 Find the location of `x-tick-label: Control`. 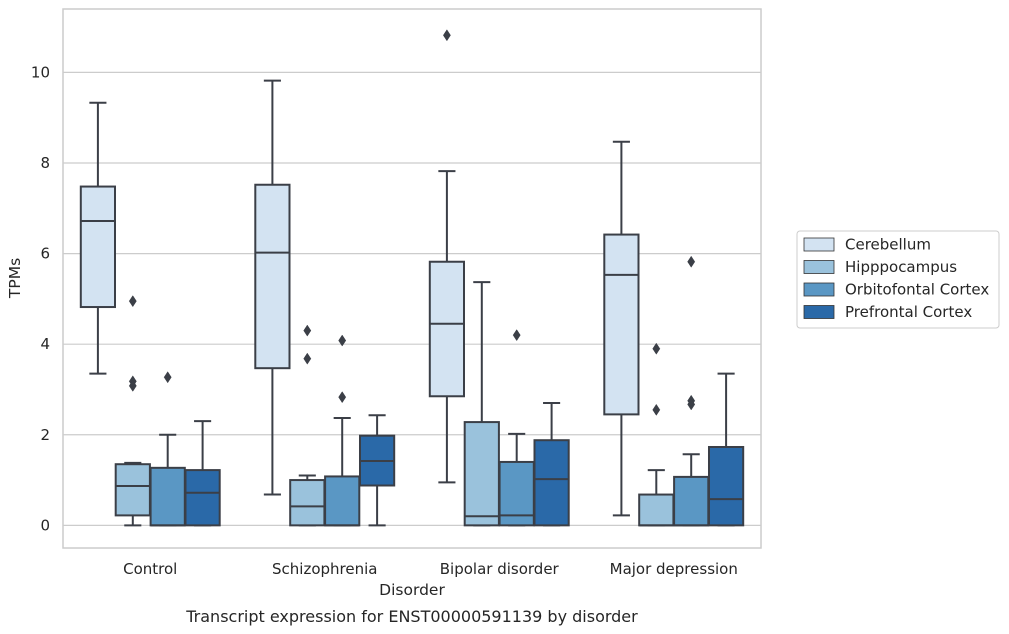

x-tick-label: Control is located at coordinates (150, 569).